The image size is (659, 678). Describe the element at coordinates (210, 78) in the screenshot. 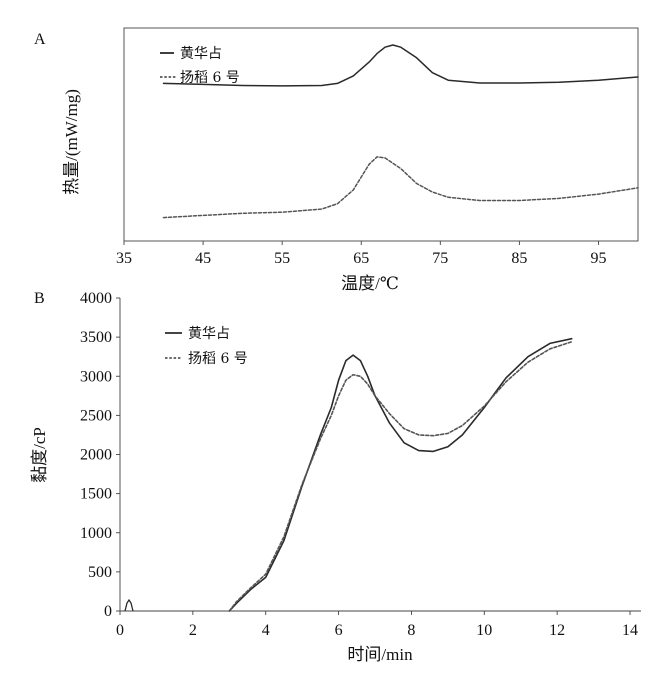

I see `panel-a-legend-label-2: 扬稻 6 号` at that location.